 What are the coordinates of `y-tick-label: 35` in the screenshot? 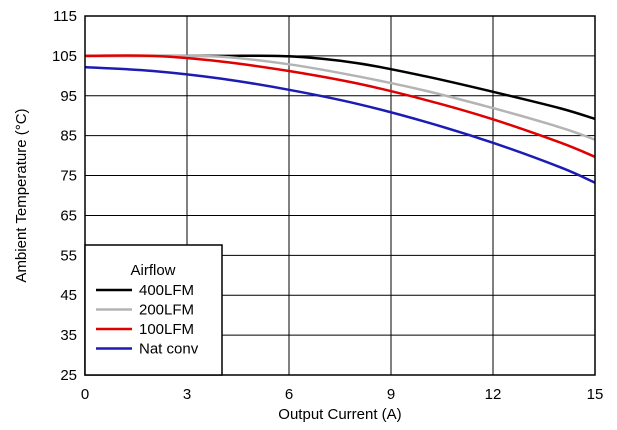 It's located at (68, 335).